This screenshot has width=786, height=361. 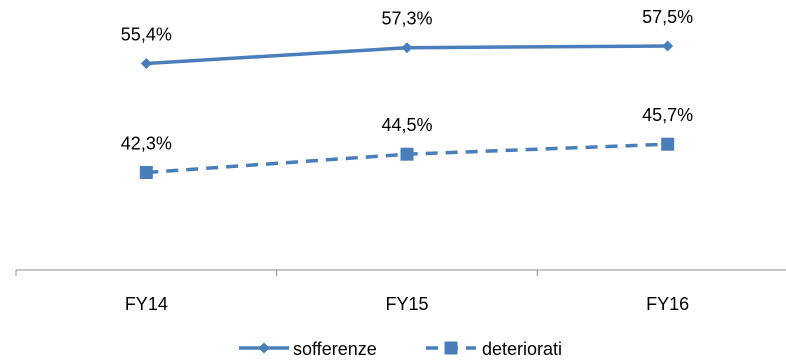 What do you see at coordinates (146, 304) in the screenshot?
I see `x-tick-label: FY14` at bounding box center [146, 304].